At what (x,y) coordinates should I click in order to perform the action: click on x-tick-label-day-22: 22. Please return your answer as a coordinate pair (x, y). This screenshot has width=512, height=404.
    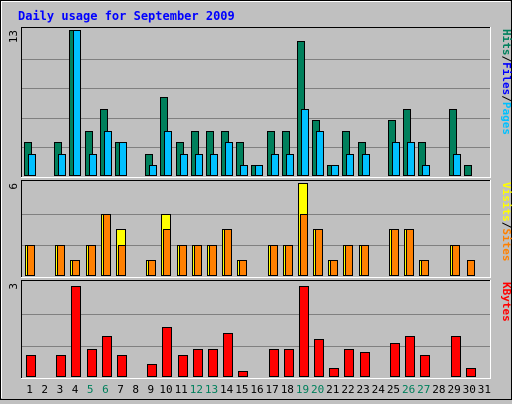
    Looking at the image, I should click on (347, 389).